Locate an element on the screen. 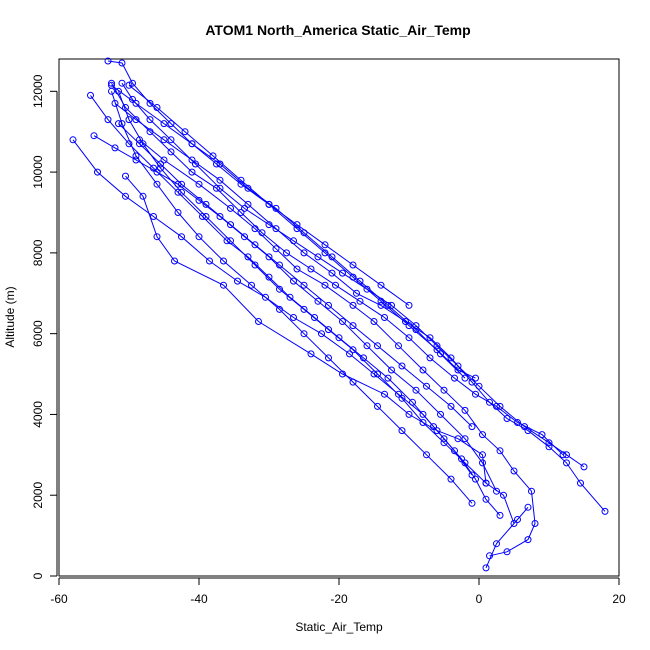 Image resolution: width=650 pixels, height=650 pixels. x-tick-label: -60 is located at coordinates (59, 599).